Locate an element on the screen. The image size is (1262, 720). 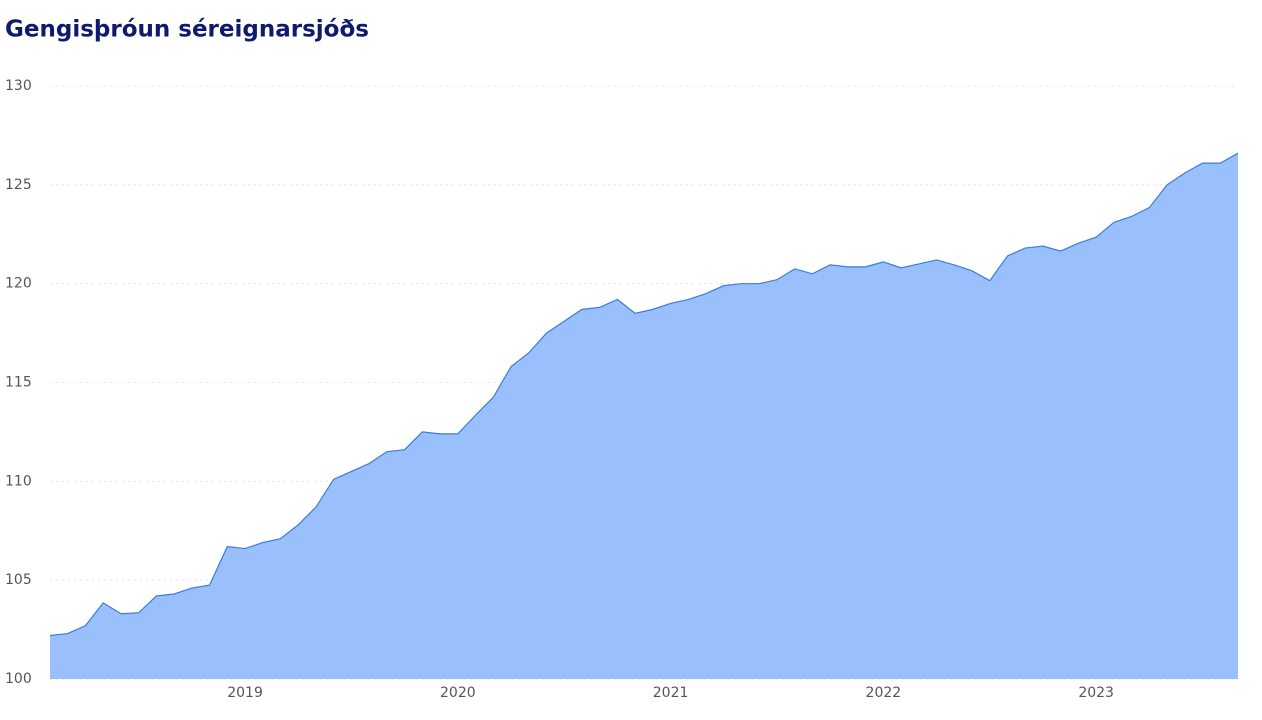
x-tick-label: 2020 is located at coordinates (458, 693).